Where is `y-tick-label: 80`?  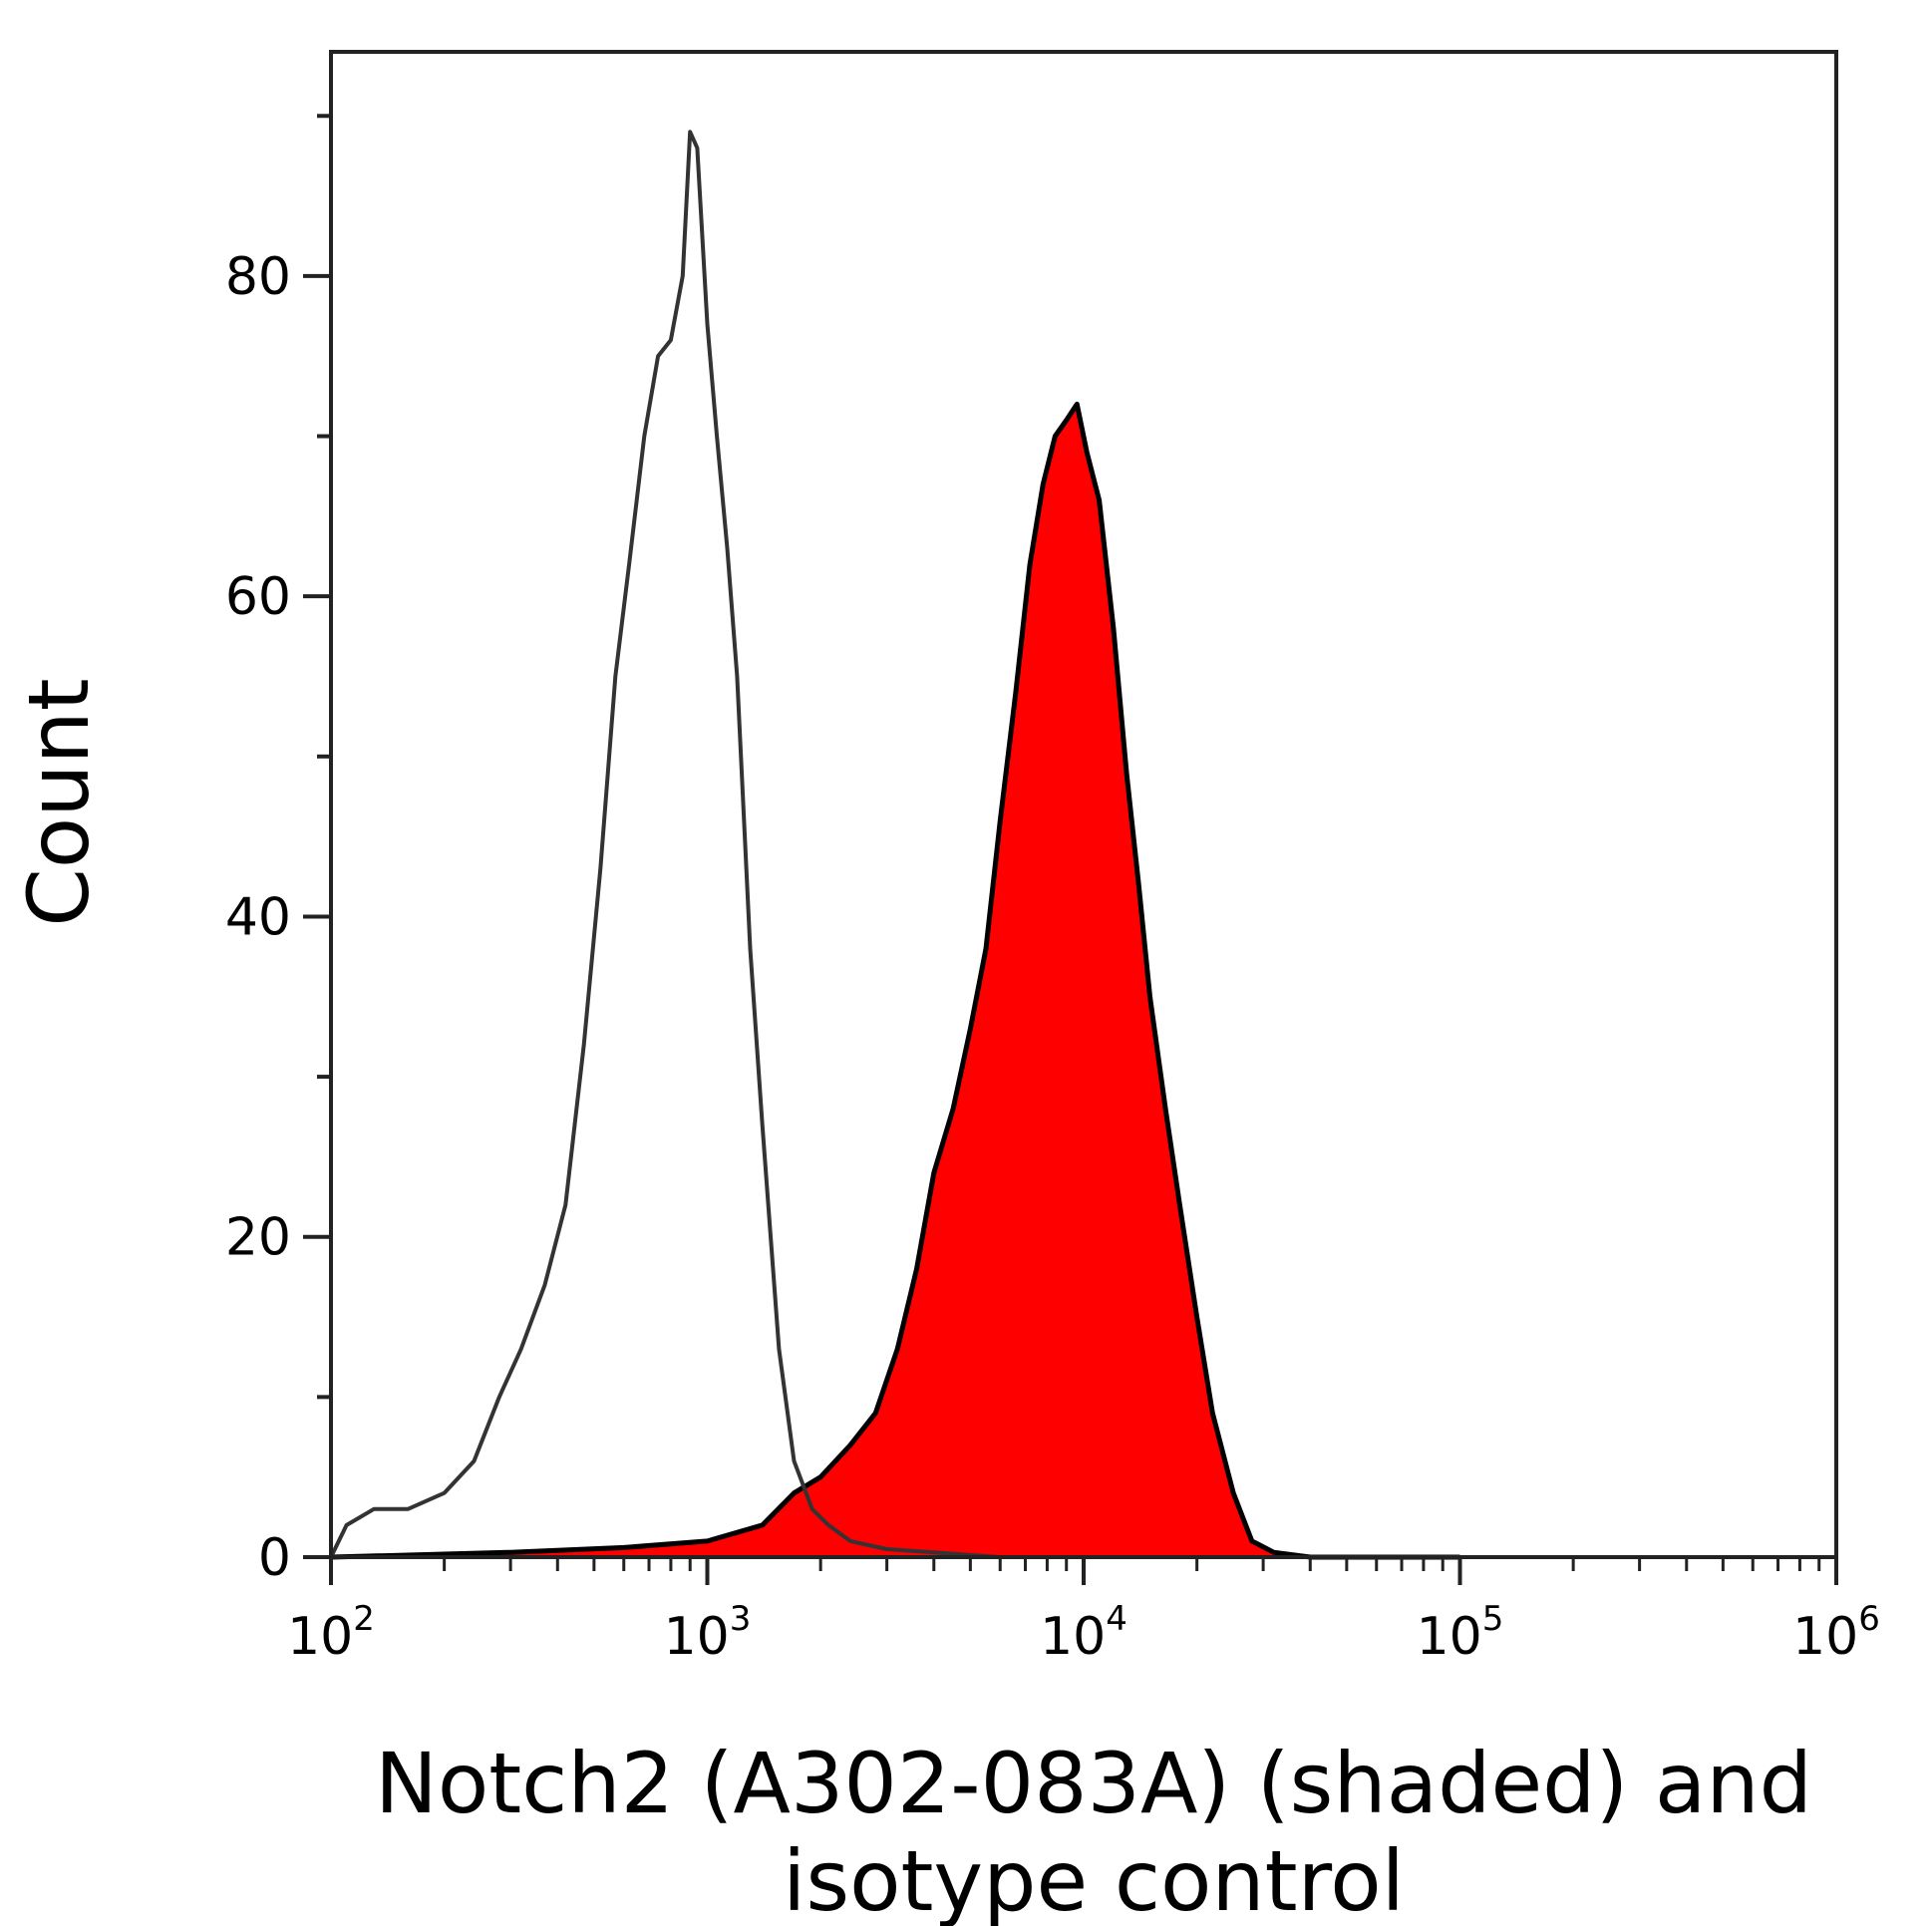
y-tick-label: 80 is located at coordinates (258, 277).